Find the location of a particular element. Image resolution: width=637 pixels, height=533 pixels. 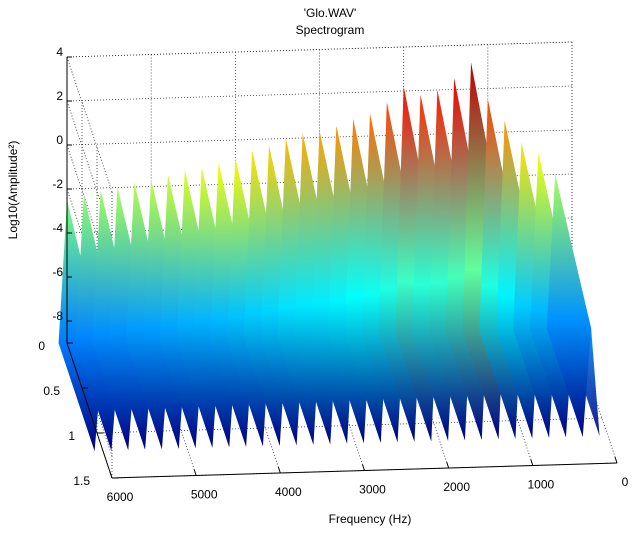

x-tick-label: 1000 is located at coordinates (540, 485).